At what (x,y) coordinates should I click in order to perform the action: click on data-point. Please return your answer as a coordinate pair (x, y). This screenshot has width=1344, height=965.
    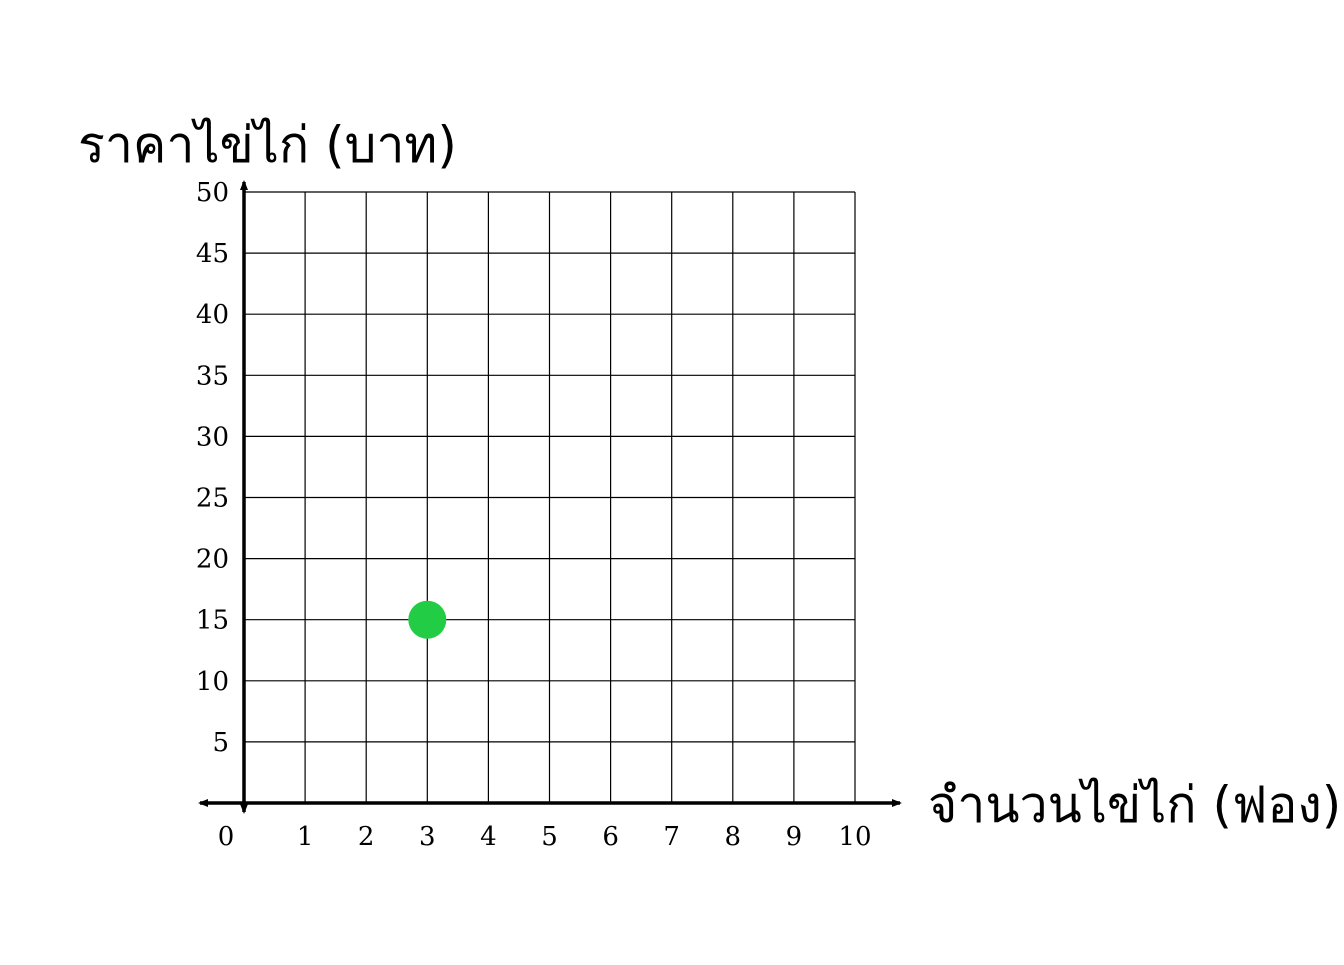
    Looking at the image, I should click on (427, 619).